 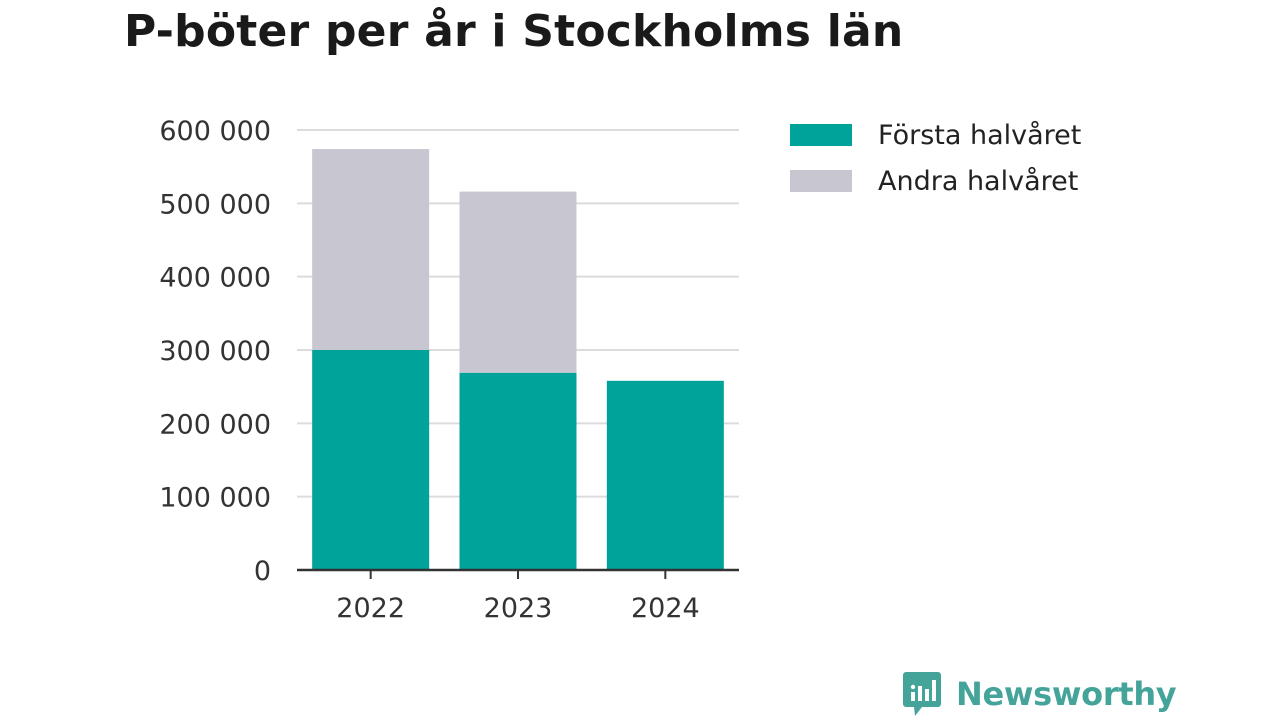 What do you see at coordinates (821, 135) in the screenshot?
I see `legend-swatch-first-half` at bounding box center [821, 135].